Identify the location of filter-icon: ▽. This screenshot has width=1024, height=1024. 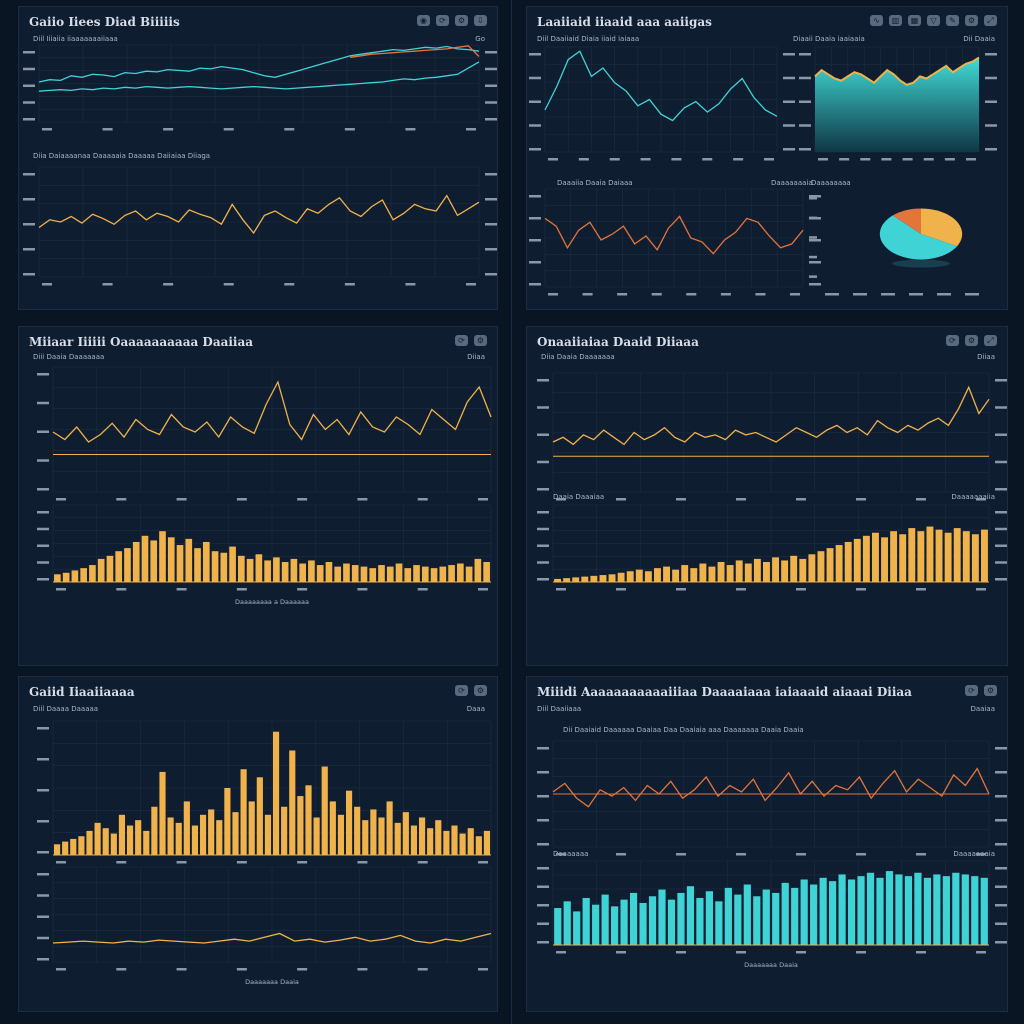
(933, 20).